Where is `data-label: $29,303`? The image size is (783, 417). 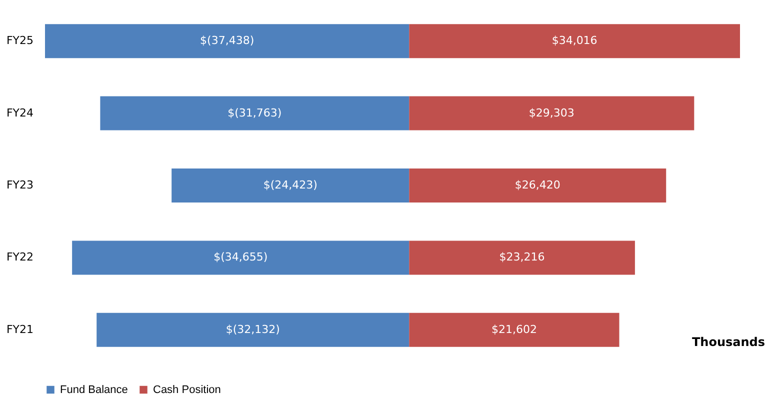
data-label: $29,303 is located at coordinates (551, 113).